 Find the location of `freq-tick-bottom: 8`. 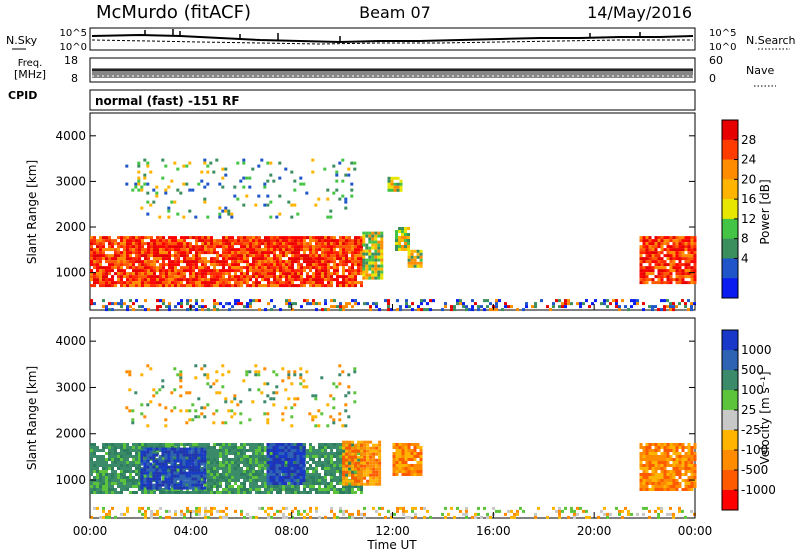

freq-tick-bottom: 8 is located at coordinates (74, 78).